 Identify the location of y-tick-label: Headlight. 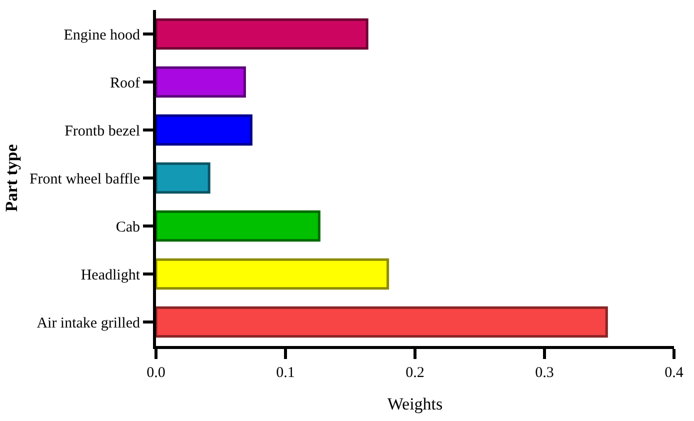
(110, 275).